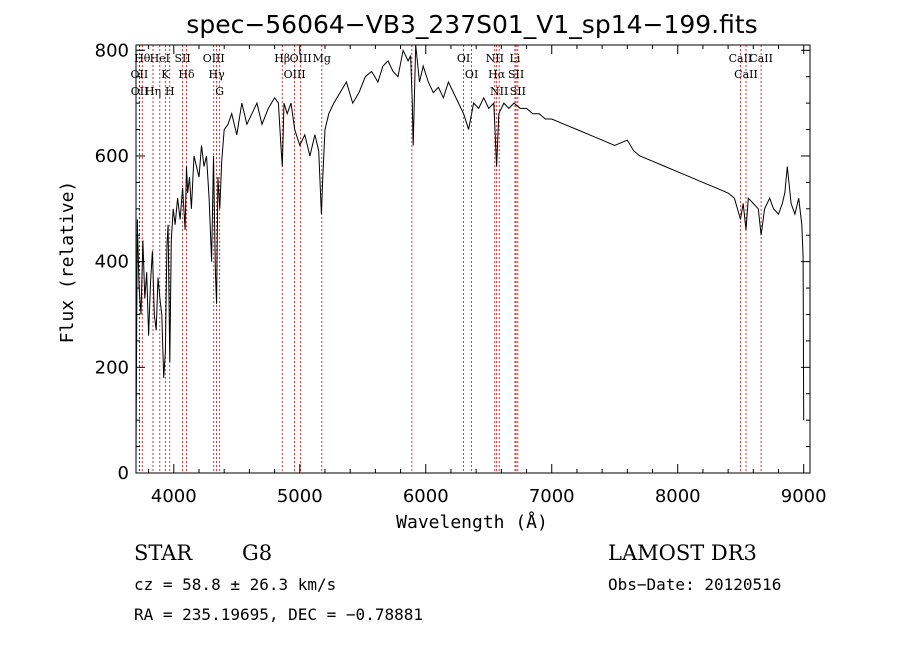 The height and width of the screenshot is (654, 900). Describe the element at coordinates (235, 584) in the screenshot. I see `redshift-text: cz = 58.8 ± 26.3 km/s` at that location.